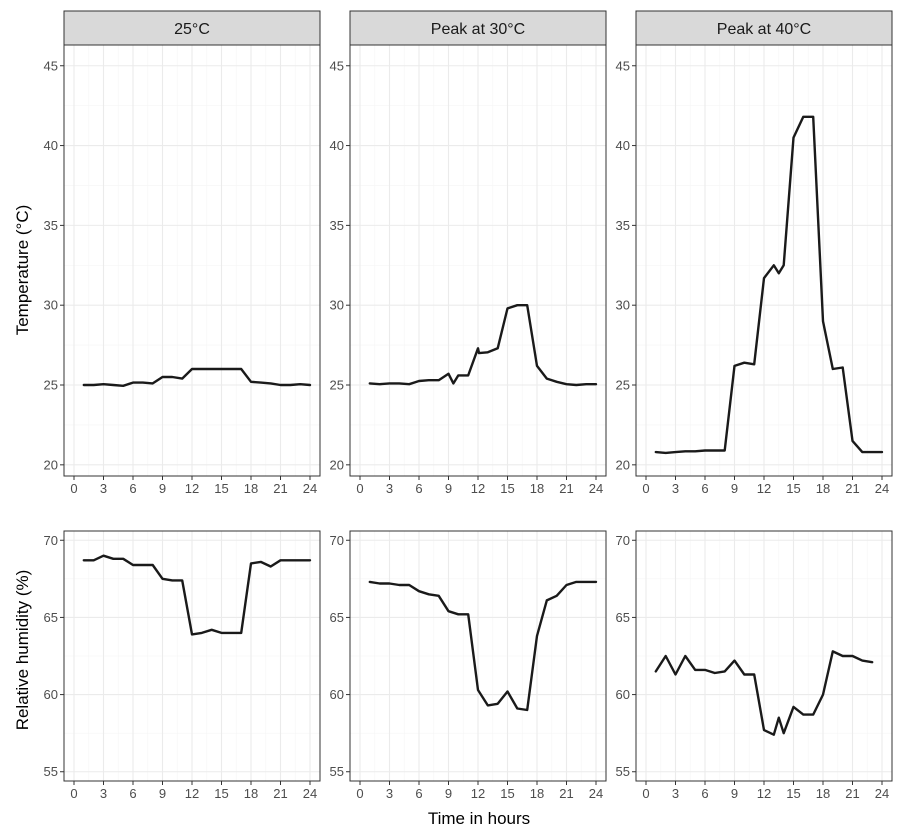 Image resolution: width=901 pixels, height=828 pixels. I want to click on x-axis-title: Time in hours, so click(479, 818).